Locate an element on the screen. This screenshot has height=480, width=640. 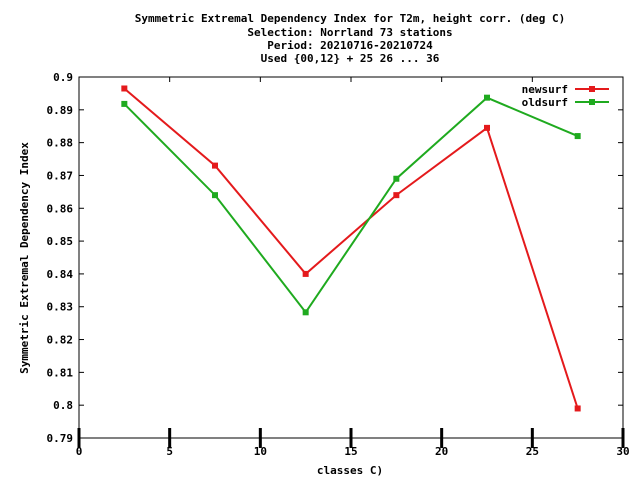
x-tick-label: 30 is located at coordinates (622, 451).